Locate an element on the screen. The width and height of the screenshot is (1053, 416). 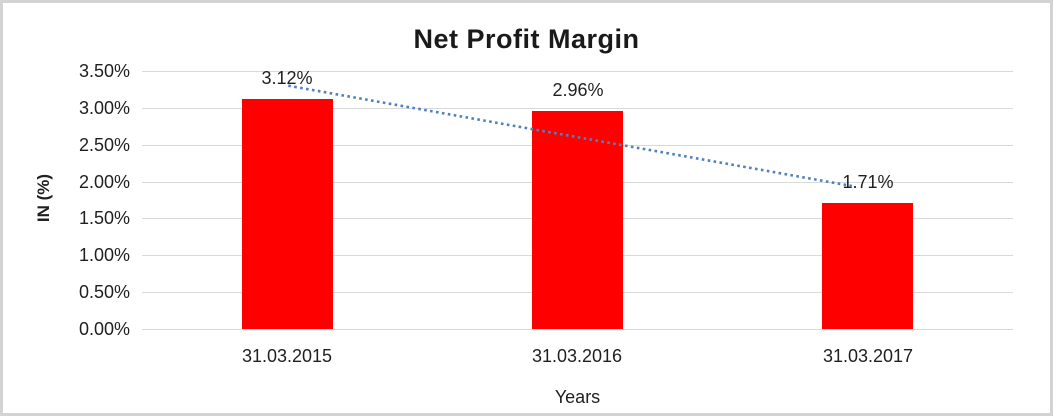
x-category-label: 31.03.2016 is located at coordinates (577, 356).